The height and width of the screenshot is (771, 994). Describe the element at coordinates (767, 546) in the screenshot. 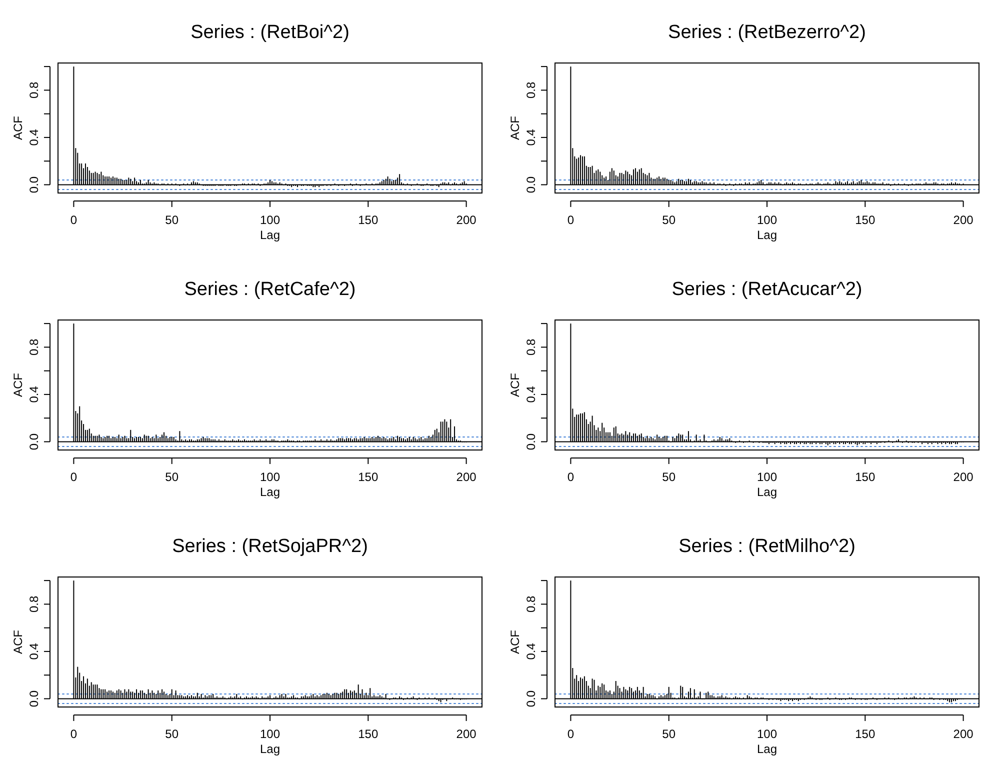

I see `chart-title: Series : (RetMilho^2)` at that location.